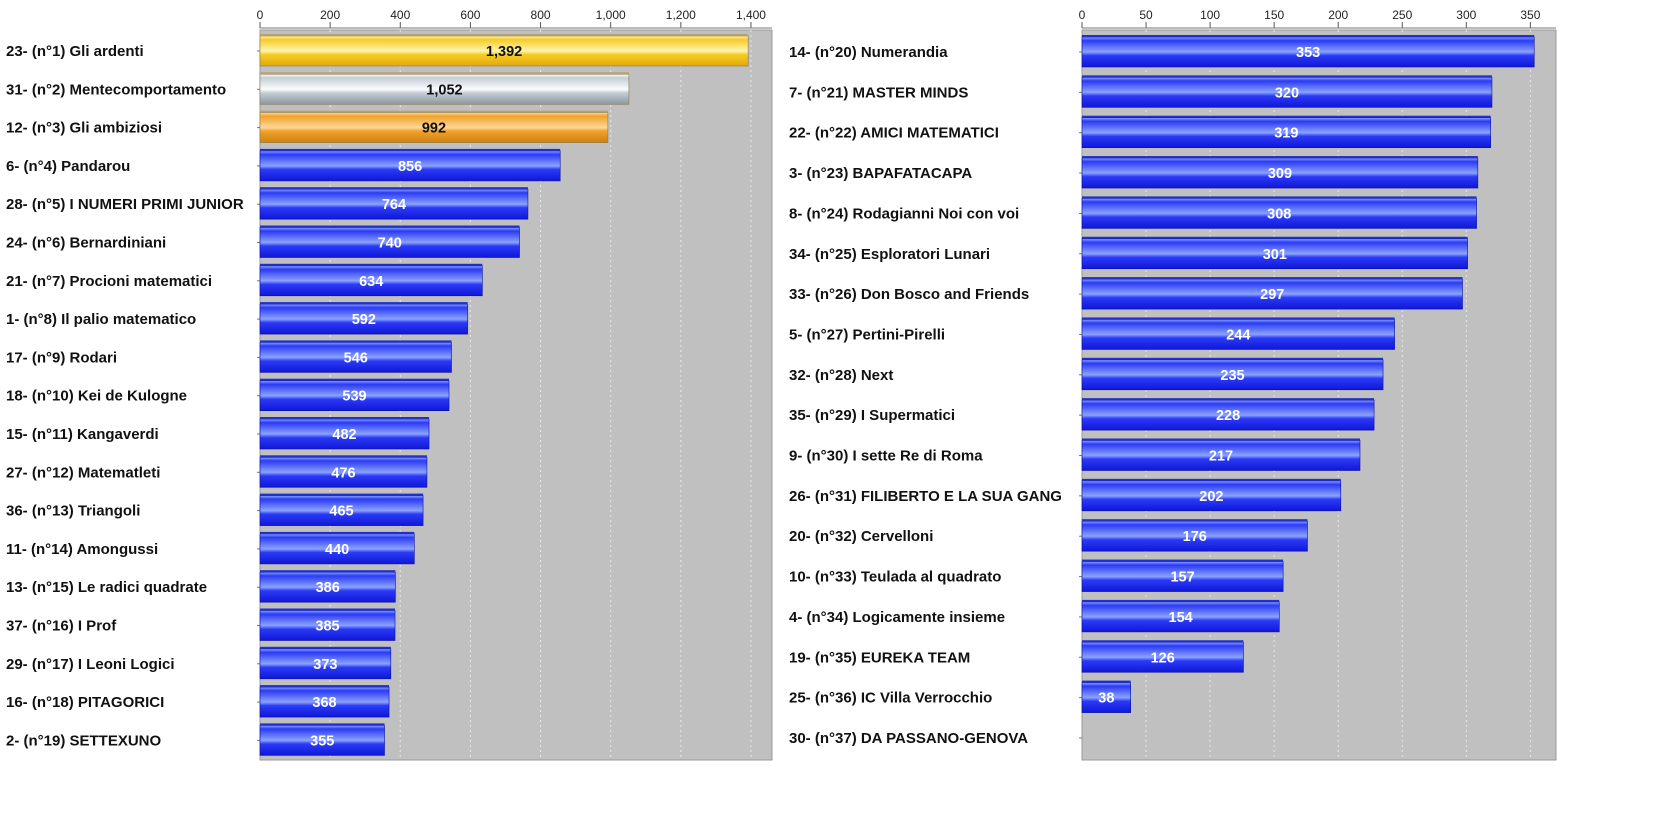 Image resolution: width=1659 pixels, height=814 pixels. I want to click on category-label: 16- (n°18) PITAGORICI, so click(85, 702).